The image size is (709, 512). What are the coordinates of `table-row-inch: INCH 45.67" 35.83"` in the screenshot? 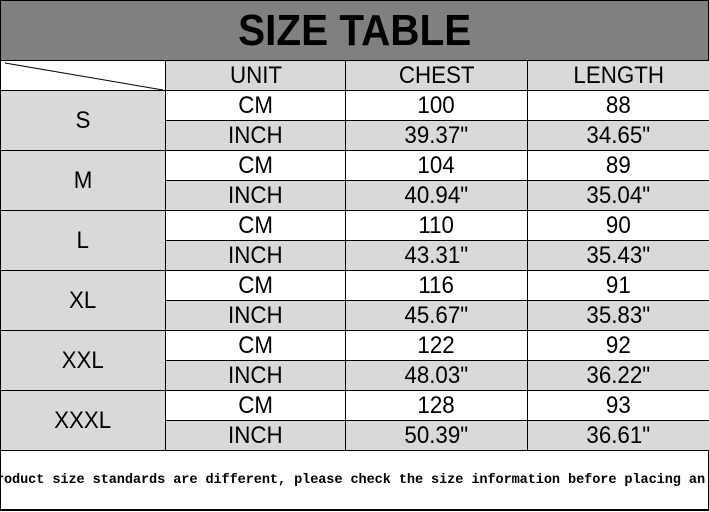 It's located at (355, 315).